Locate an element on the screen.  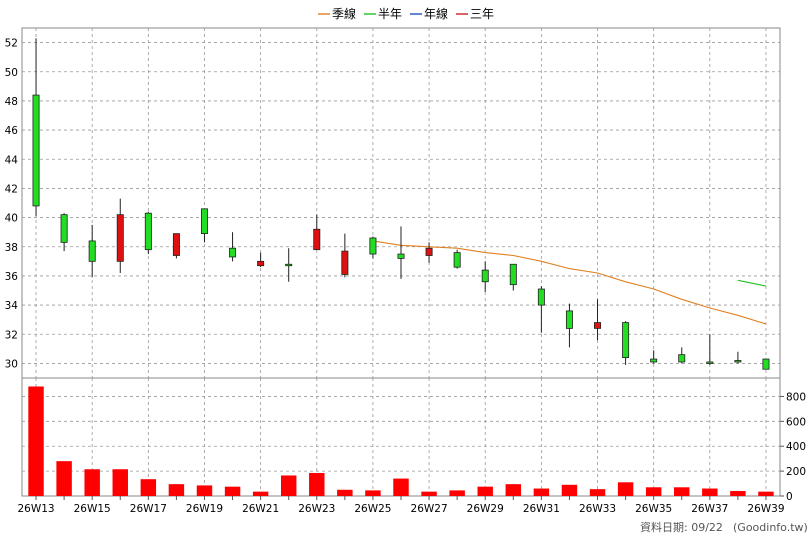
data-source-label: (Goodinfo.tw) is located at coordinates (770, 527).